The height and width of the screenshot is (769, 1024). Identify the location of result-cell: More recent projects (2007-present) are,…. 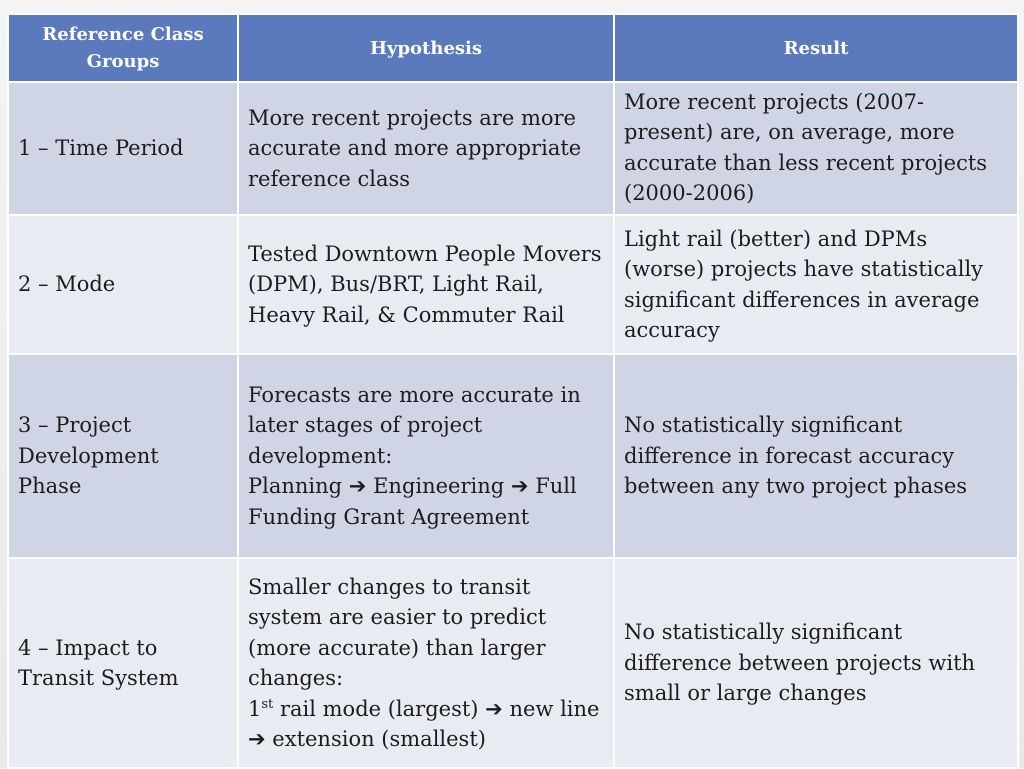
(816, 148).